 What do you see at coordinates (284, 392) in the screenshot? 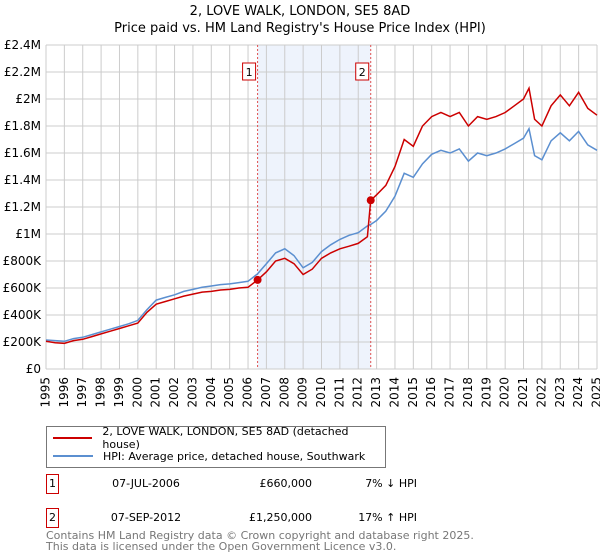
I see `x-tick-label: 2008` at bounding box center [284, 392].